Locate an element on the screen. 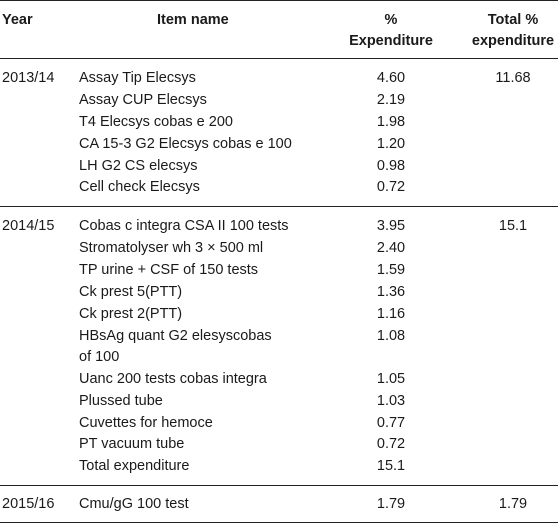 The width and height of the screenshot is (558, 524). table-row-pct: 2.40 is located at coordinates (391, 248).